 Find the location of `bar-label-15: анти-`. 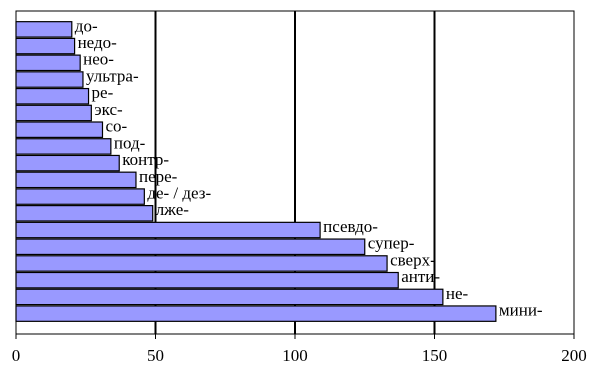

bar-label-15: анти- is located at coordinates (420, 276).